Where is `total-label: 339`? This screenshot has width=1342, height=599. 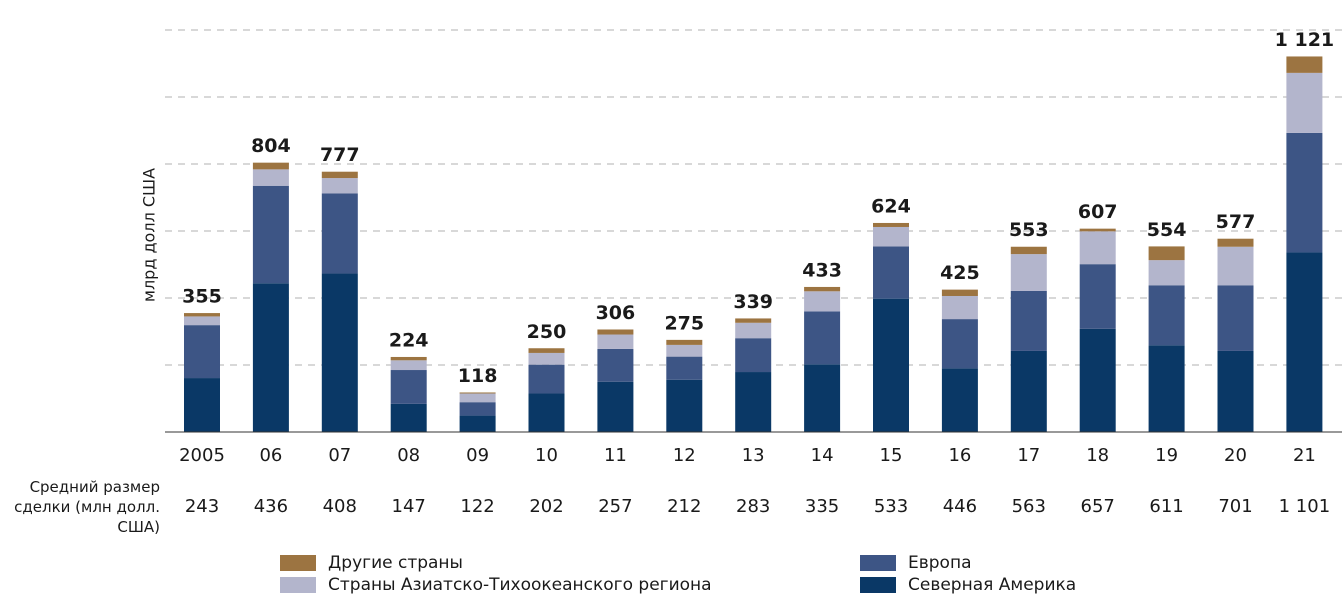 total-label: 339 is located at coordinates (753, 302).